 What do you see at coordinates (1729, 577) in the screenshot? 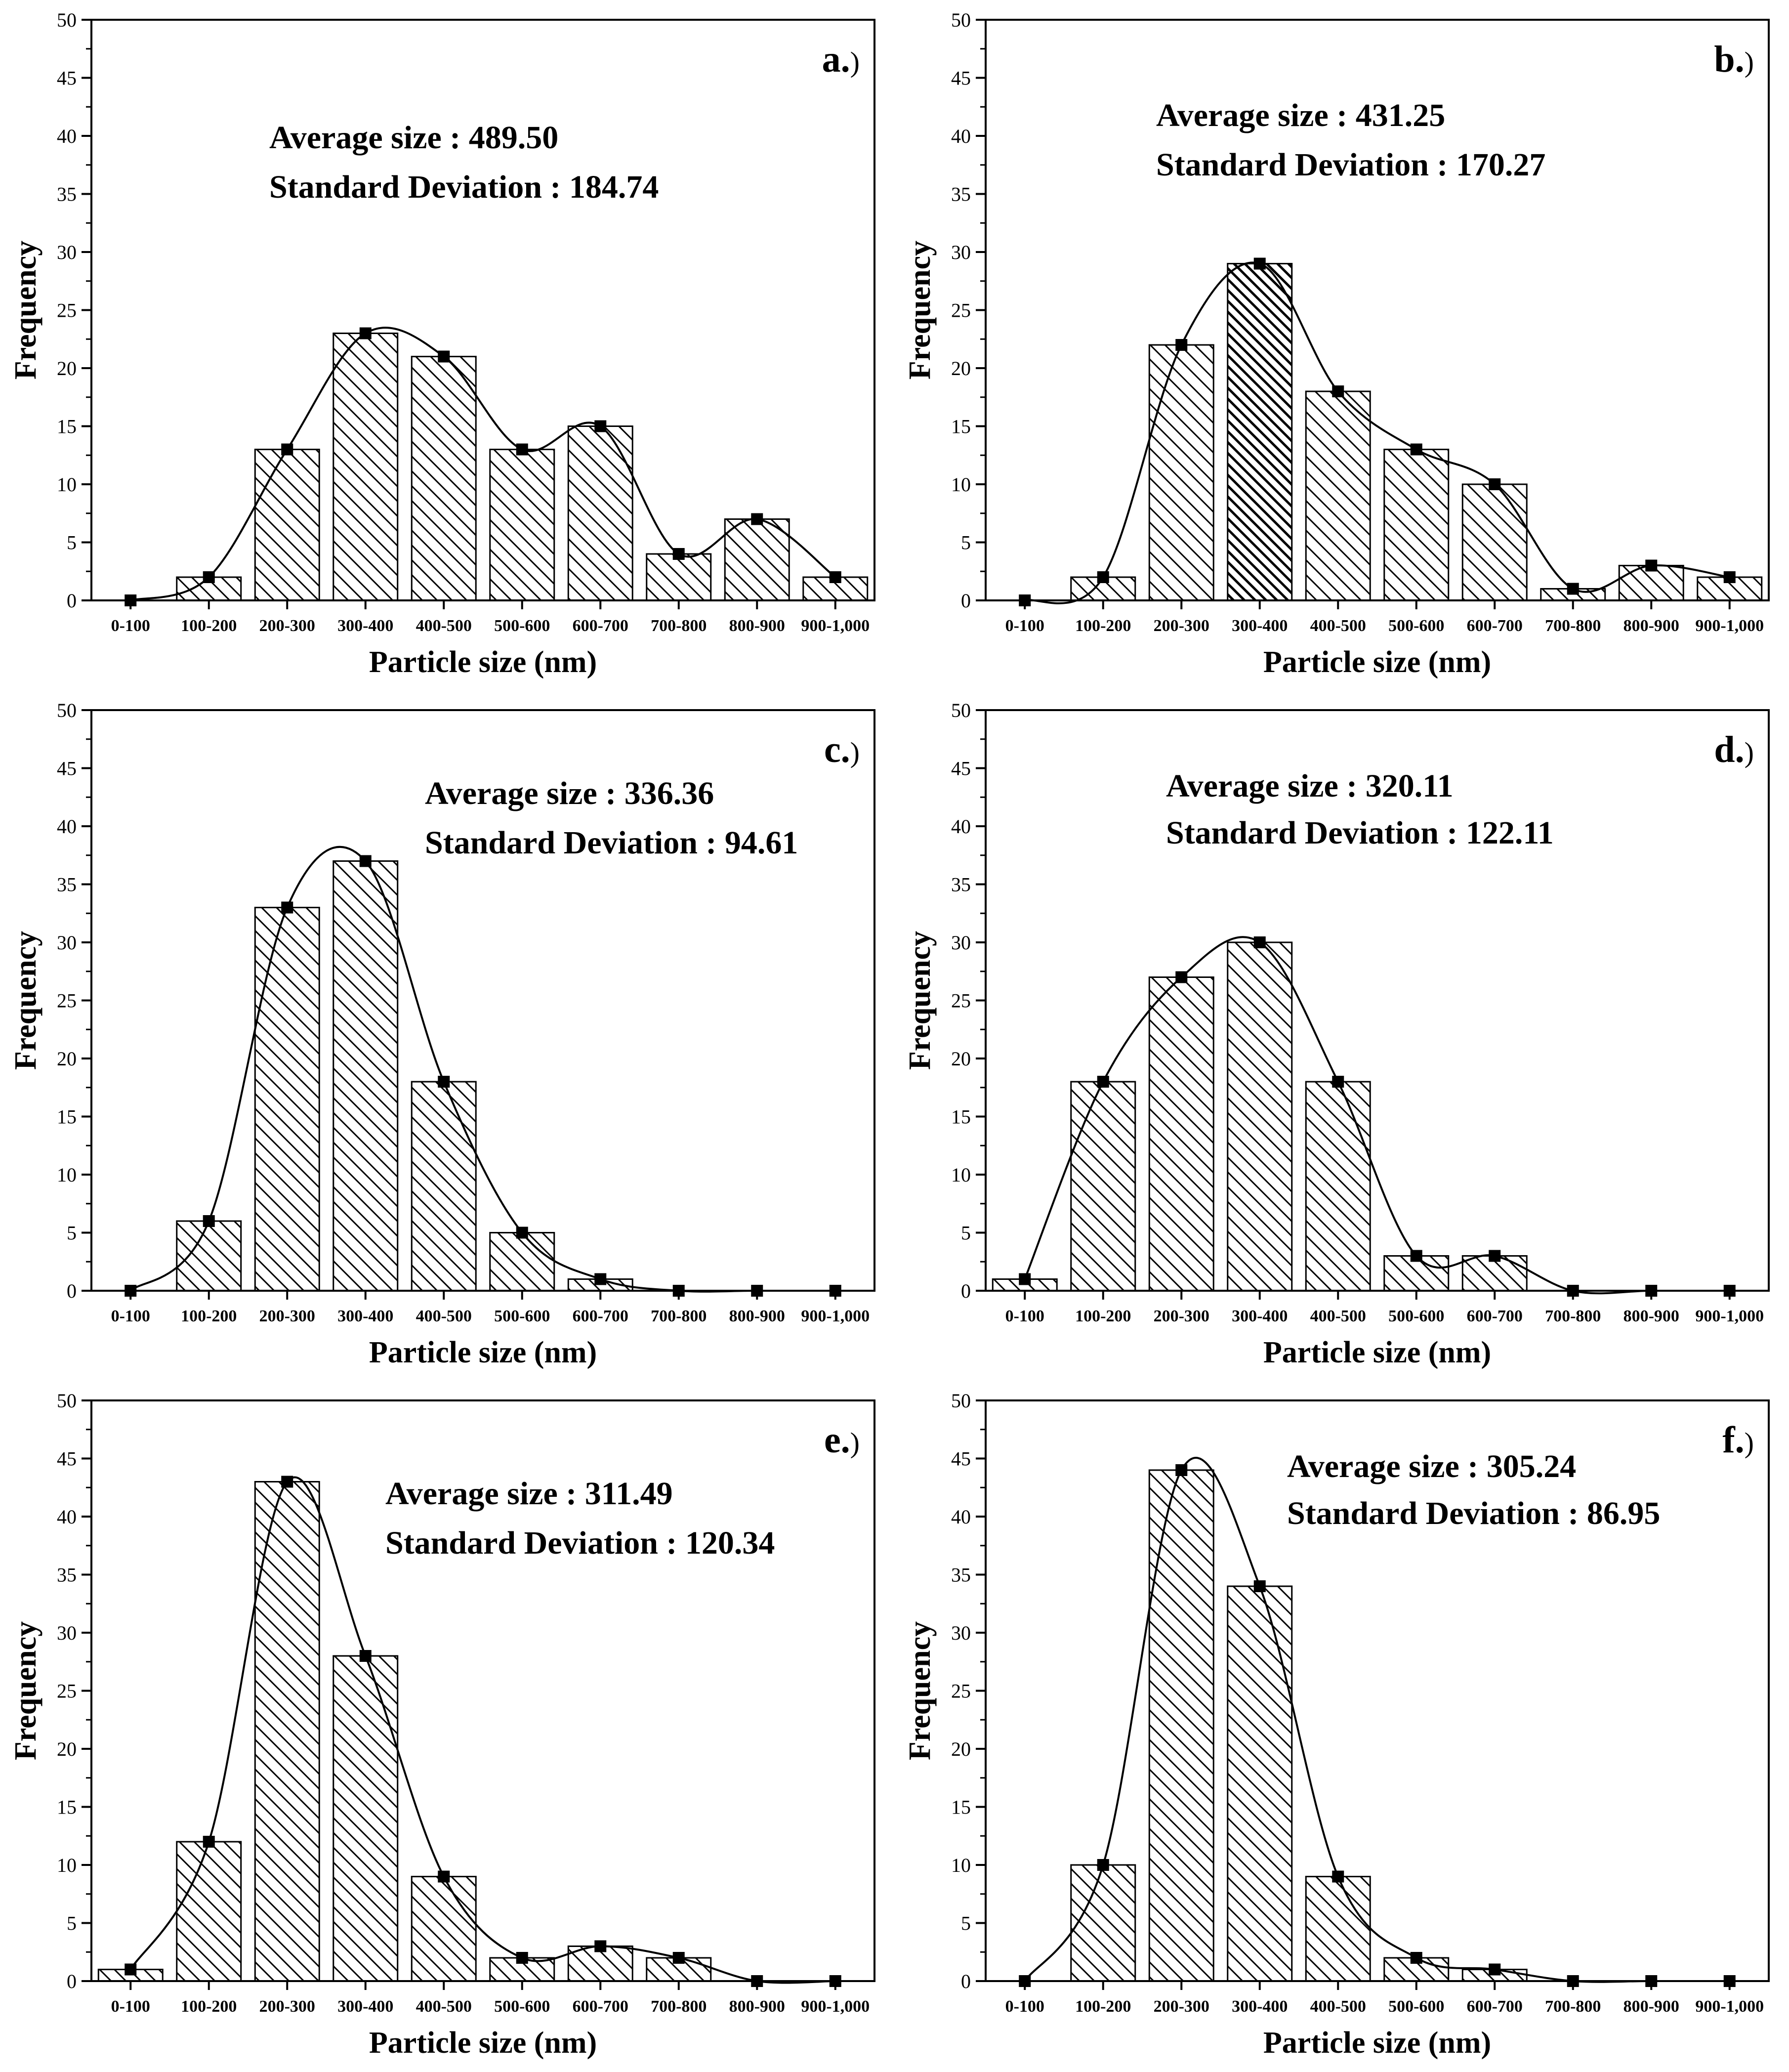
I see `point-marker-900-1,000` at bounding box center [1729, 577].